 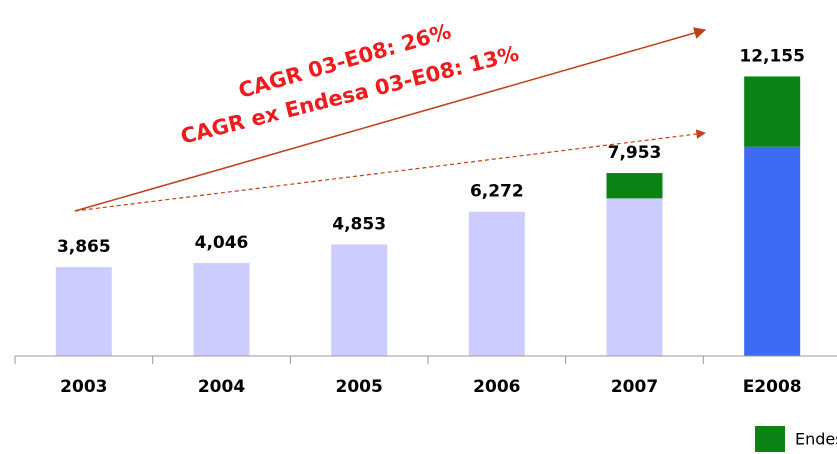 I want to click on x-tick-label: 2003, so click(x=83, y=387).